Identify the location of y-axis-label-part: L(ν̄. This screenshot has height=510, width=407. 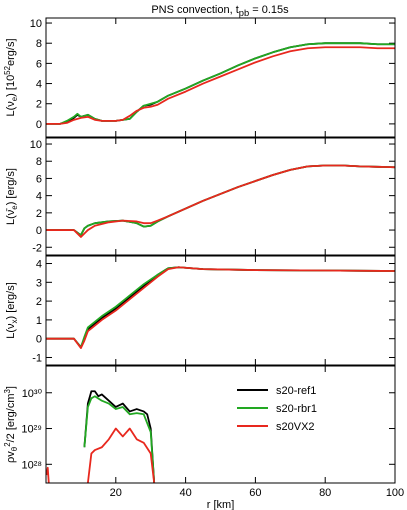
(11, 216).